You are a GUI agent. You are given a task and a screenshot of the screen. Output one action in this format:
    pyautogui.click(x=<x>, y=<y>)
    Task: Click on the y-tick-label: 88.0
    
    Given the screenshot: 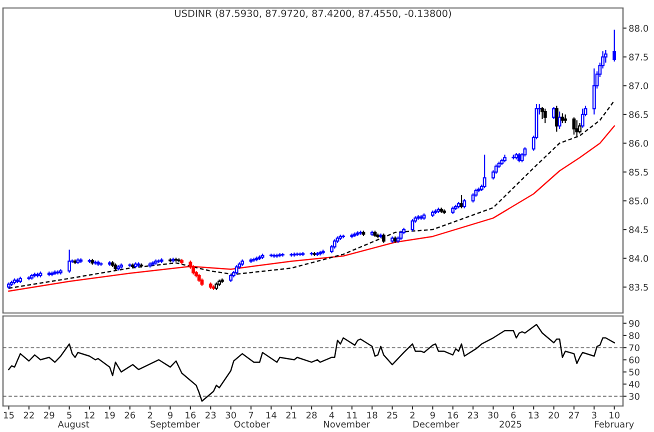 What is the action you would take?
    pyautogui.click(x=638, y=28)
    